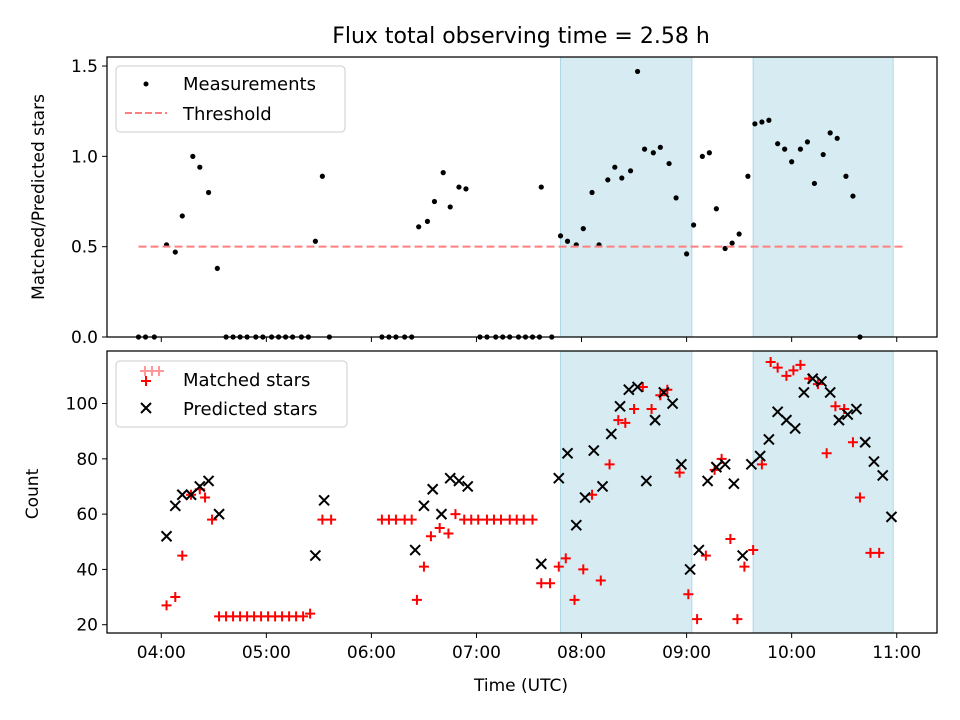 The image size is (960, 720). What do you see at coordinates (87, 460) in the screenshot?
I see `bot-y-tick-label: 80` at bounding box center [87, 460].